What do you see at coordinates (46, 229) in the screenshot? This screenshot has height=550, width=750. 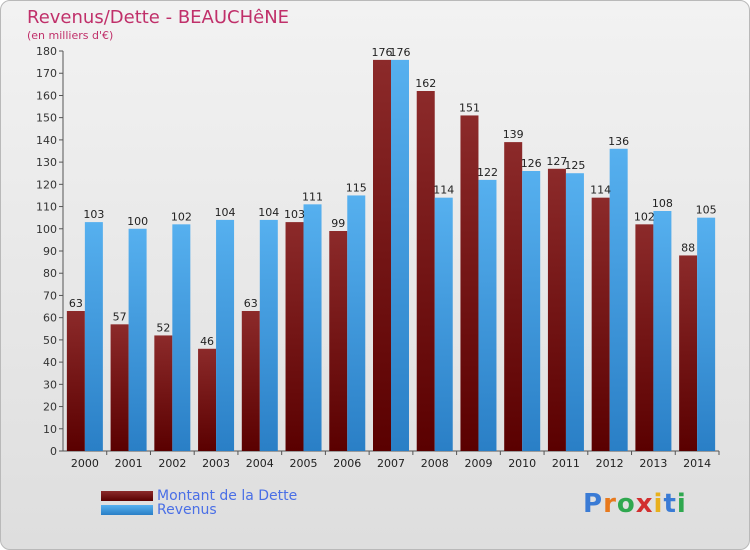 I see `y-tick-label: 100` at bounding box center [46, 229].